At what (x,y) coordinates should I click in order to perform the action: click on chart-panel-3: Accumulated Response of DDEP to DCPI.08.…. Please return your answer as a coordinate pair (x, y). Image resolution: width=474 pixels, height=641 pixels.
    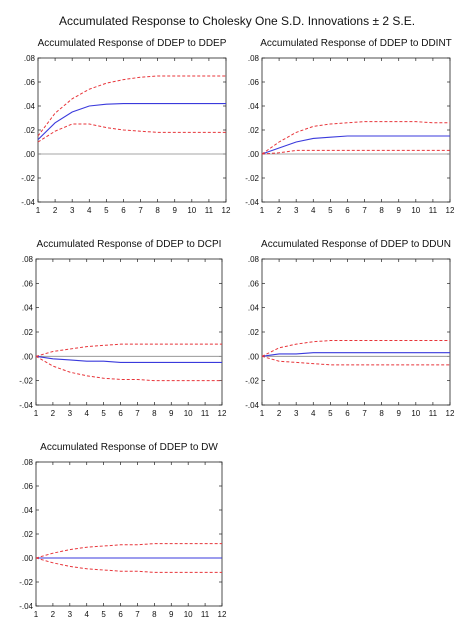
    Looking at the image, I should click on (123, 328).